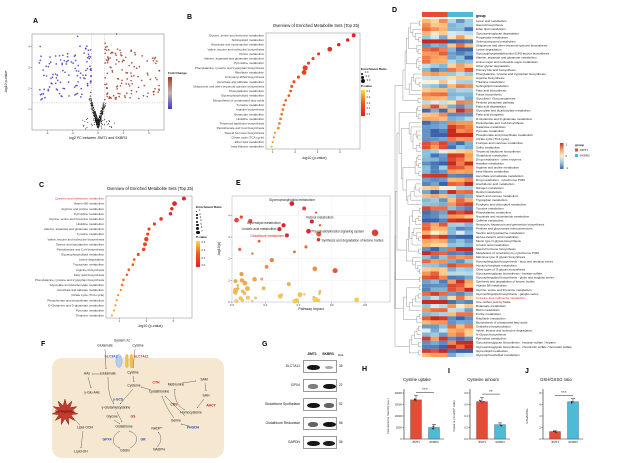 This screenshot has width=625, height=463. Describe the element at coordinates (76, 305) in the screenshot. I see `svg-text:D-Glutamine and D-glutamate me: D-Glutamine and D-glutamate metabolism` at that location.